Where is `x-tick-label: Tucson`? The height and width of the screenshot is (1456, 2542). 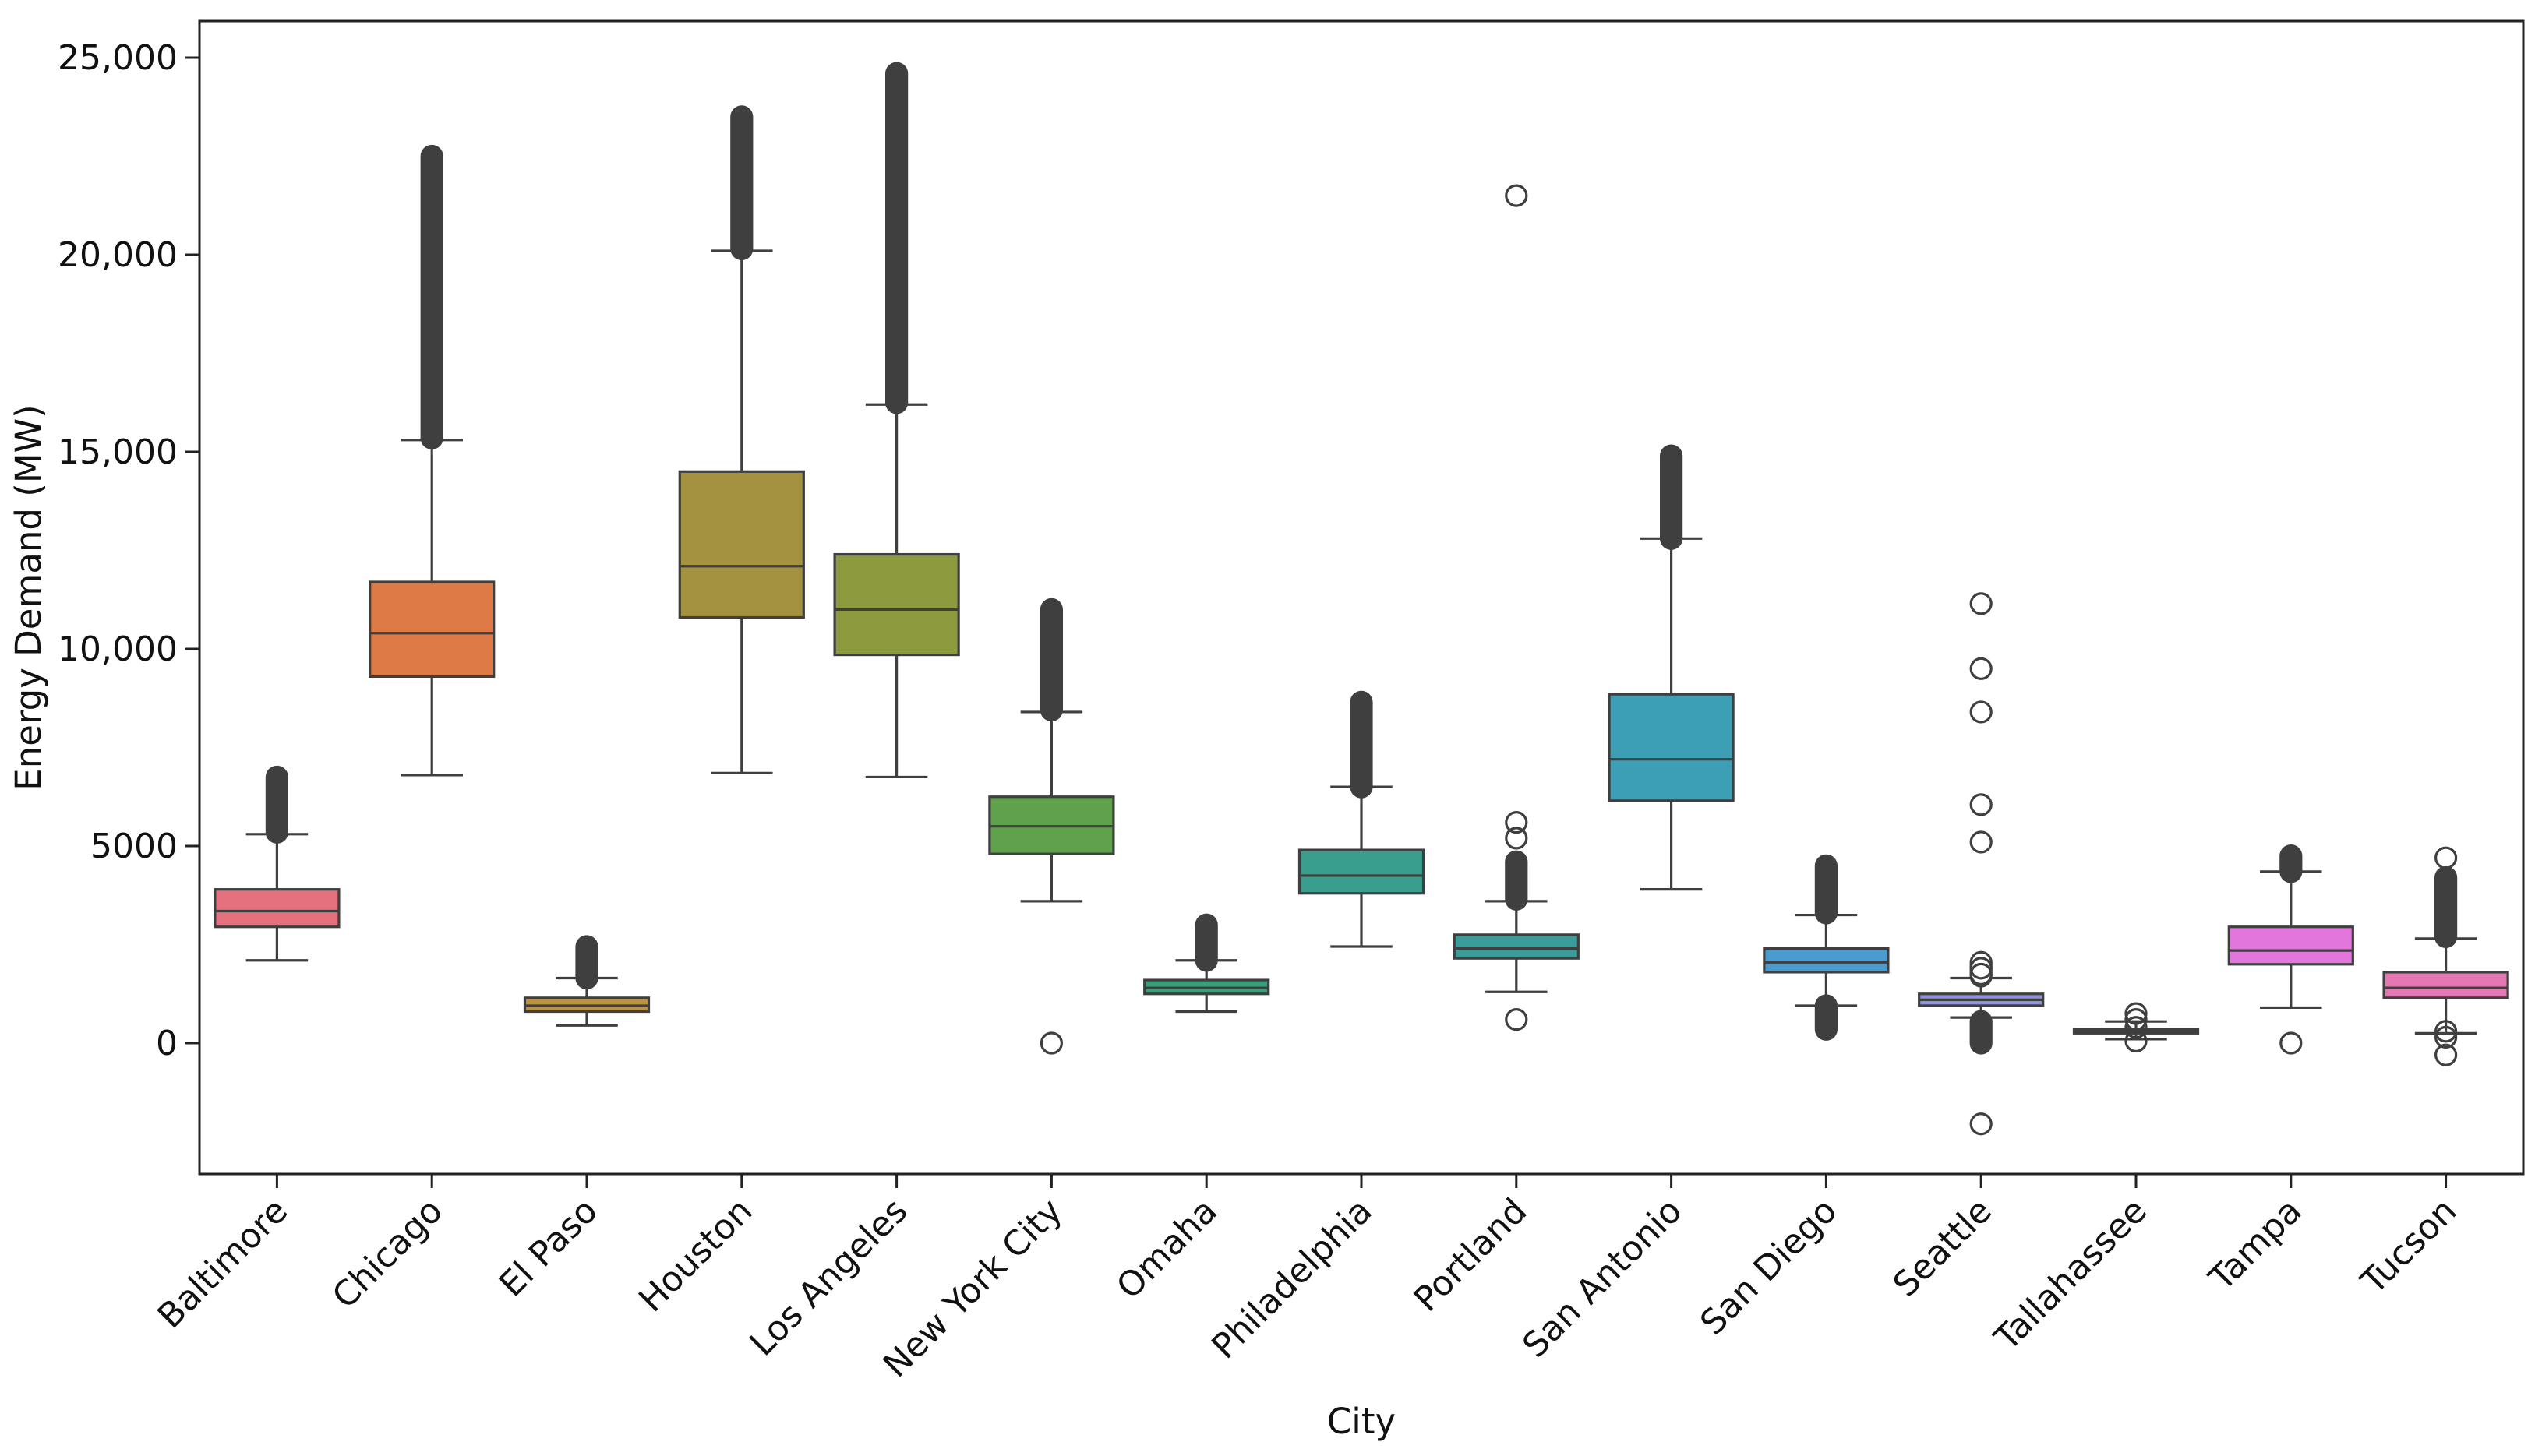
x-tick-label: Tucson is located at coordinates (2409, 1247).